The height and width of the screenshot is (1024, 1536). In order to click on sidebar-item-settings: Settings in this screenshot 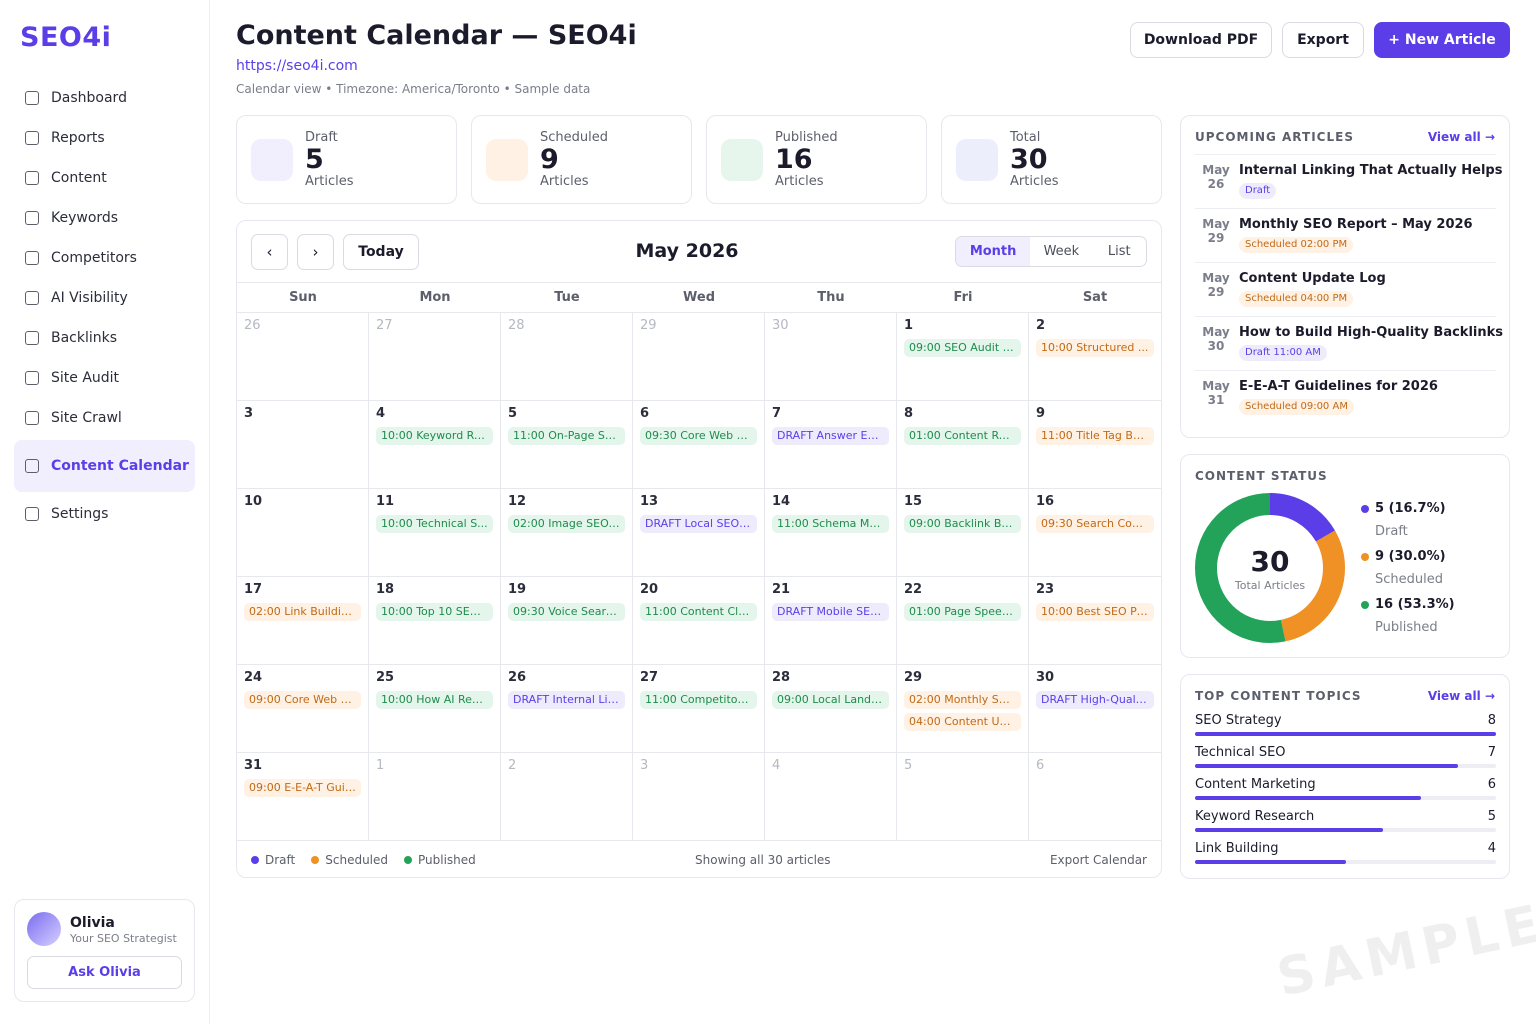, I will do `click(104, 514)`.